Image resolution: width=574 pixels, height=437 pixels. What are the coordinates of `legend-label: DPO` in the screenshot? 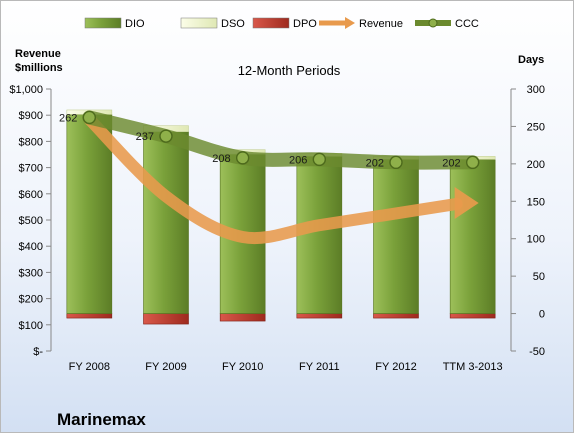 It's located at (305, 24).